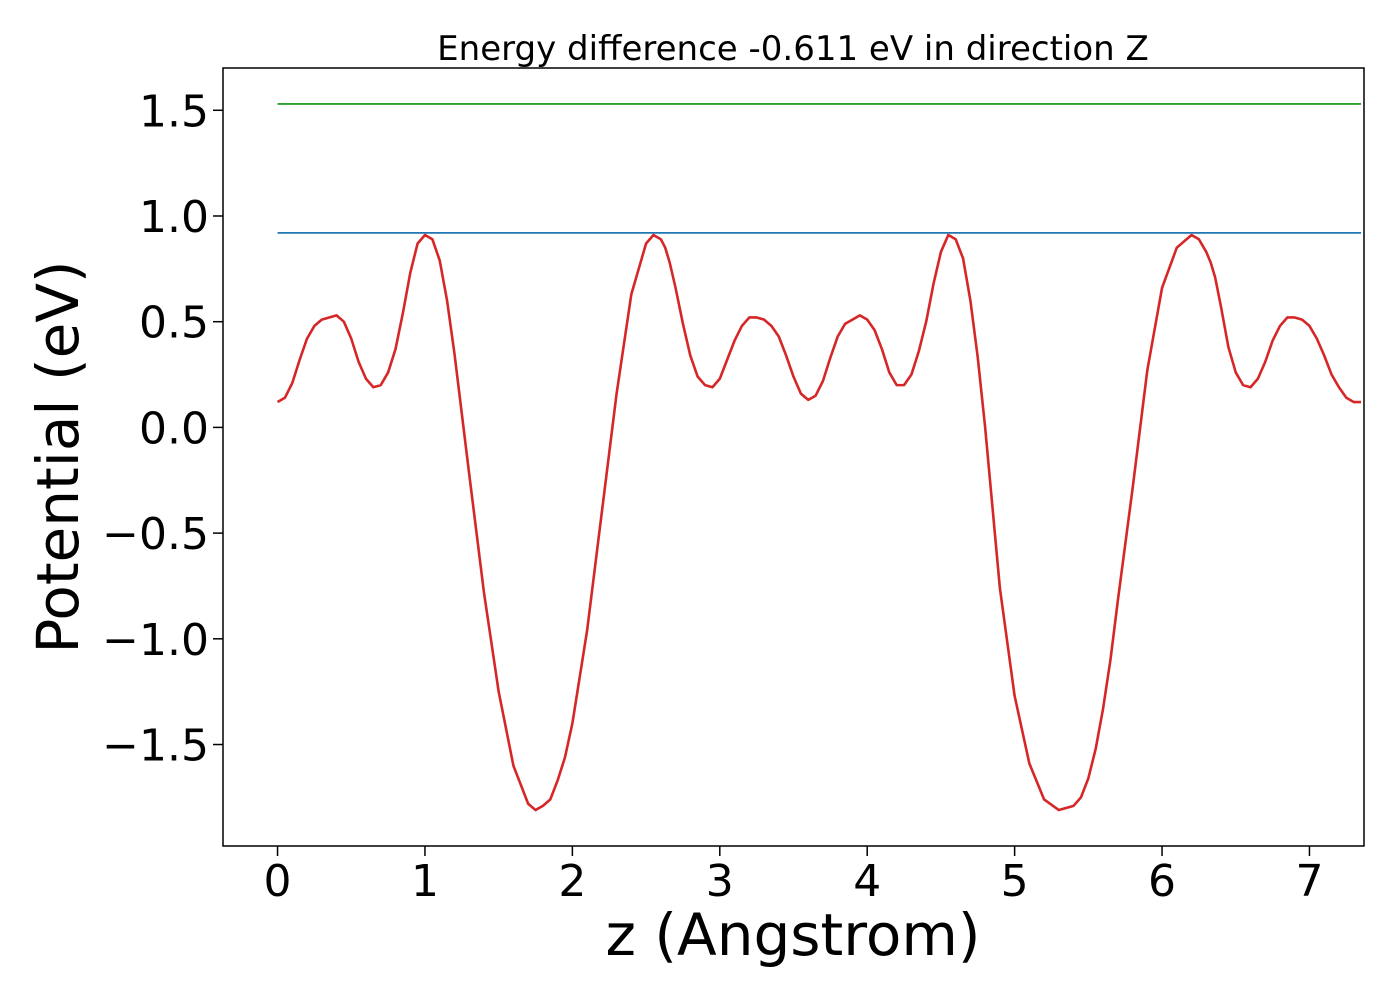 The image size is (1400, 1000). What do you see at coordinates (155, 746) in the screenshot?
I see `y-tick-label: −1.5` at bounding box center [155, 746].